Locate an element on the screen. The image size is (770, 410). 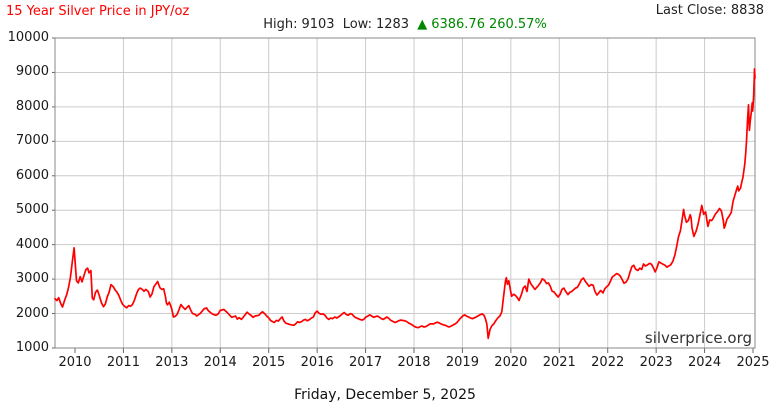
y-axis-label: 4000 is located at coordinates (32, 244).